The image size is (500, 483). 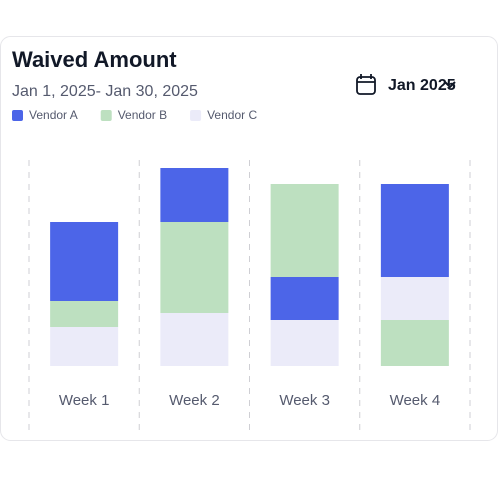 I want to click on legend-label: Vendor A, so click(x=53, y=115).